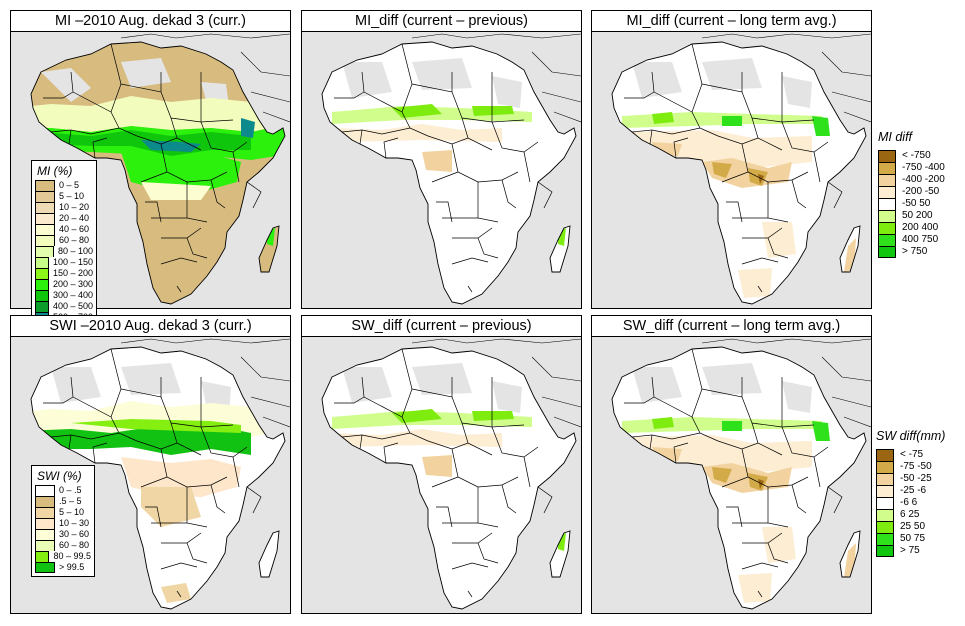 The height and width of the screenshot is (626, 965). I want to click on map-canvas, so click(741, 474).